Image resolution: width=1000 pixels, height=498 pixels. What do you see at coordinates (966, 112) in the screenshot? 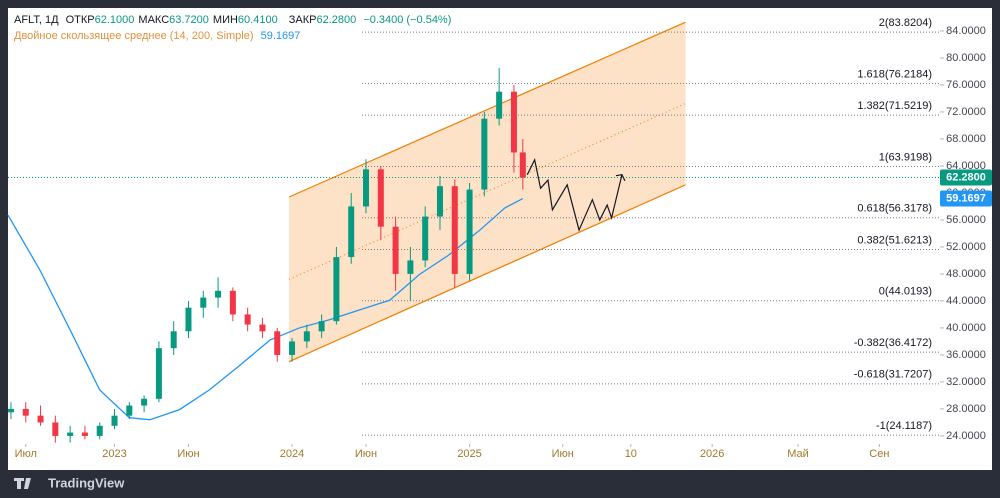
I see `y-tick-label: 72.0000` at bounding box center [966, 112].